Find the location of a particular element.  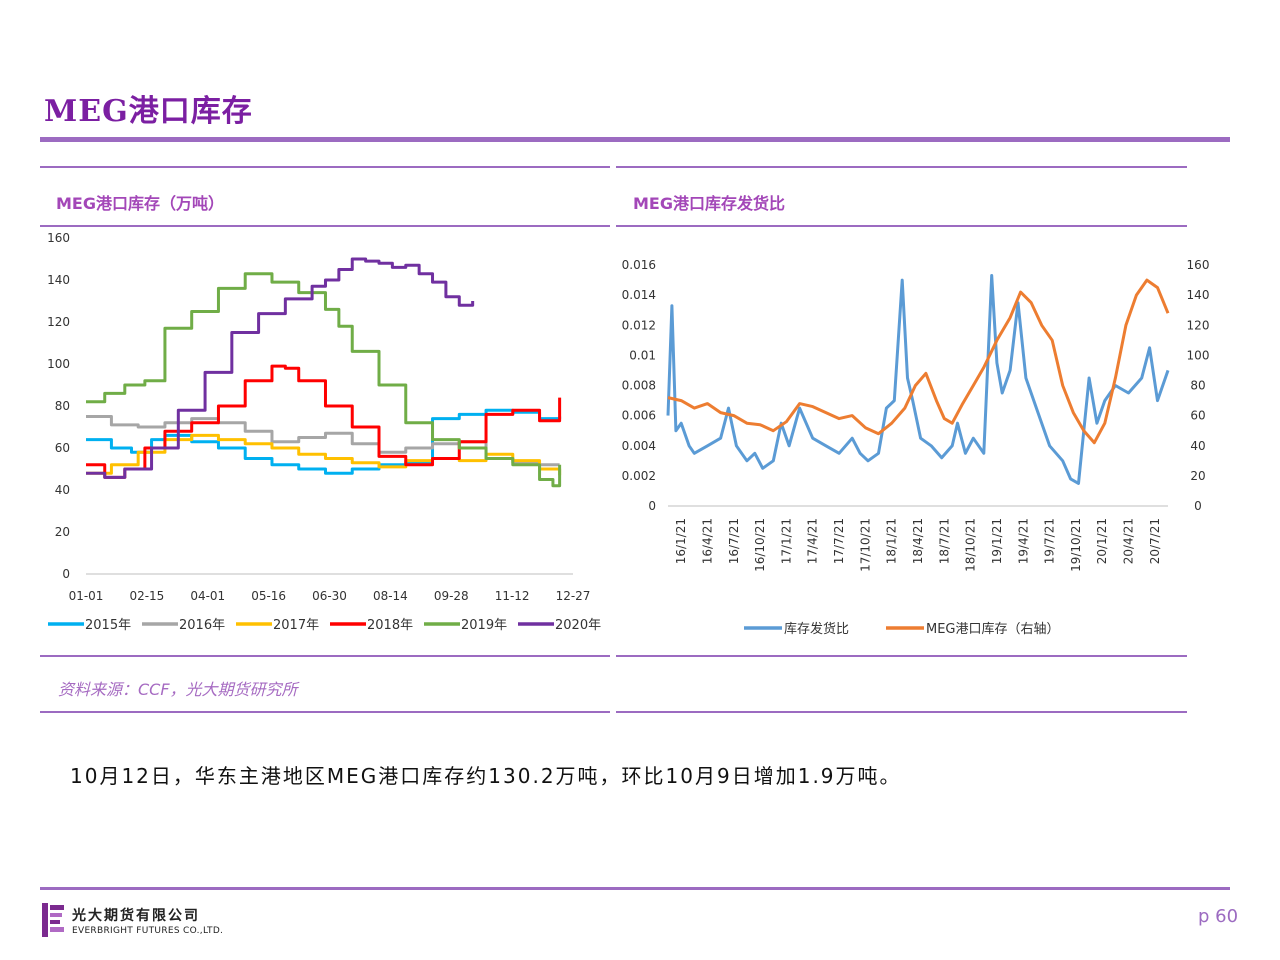

x-tick-label: 16/10/21 is located at coordinates (760, 545).